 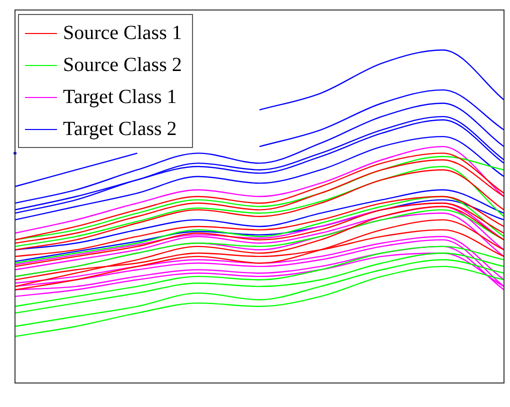 What do you see at coordinates (120, 129) in the screenshot?
I see `legend-label: Target Class 2` at bounding box center [120, 129].